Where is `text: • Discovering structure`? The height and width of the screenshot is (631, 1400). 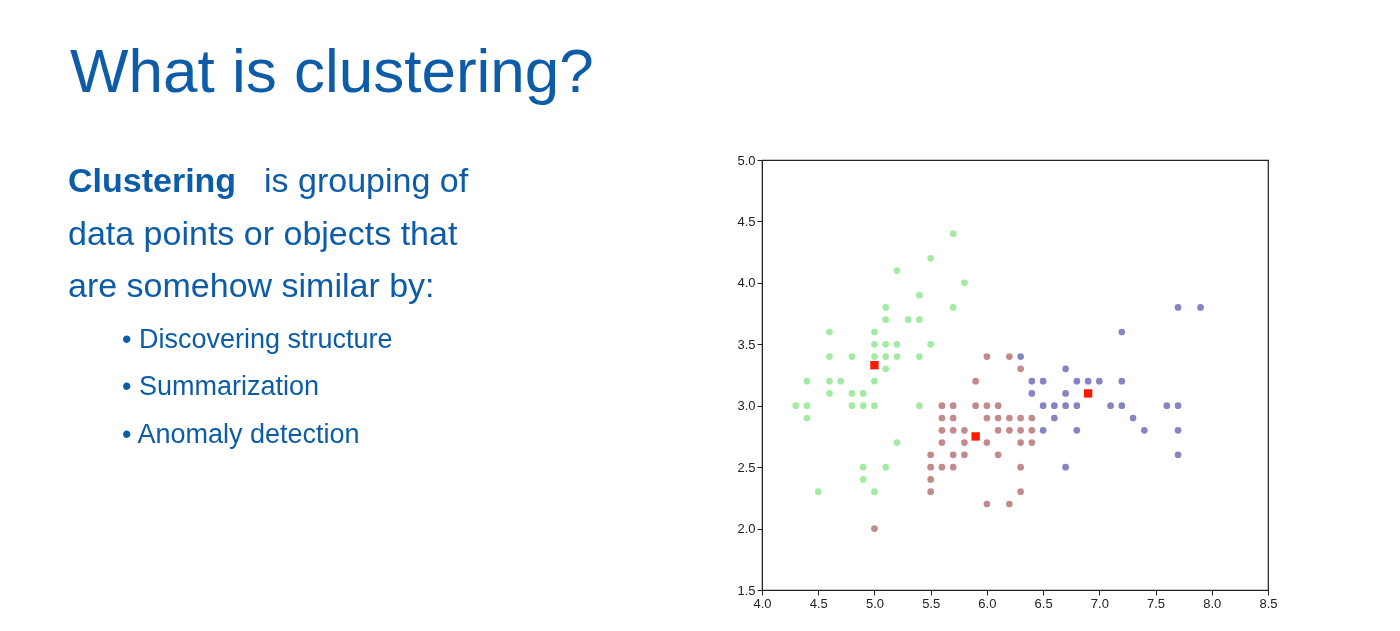
text: • Discovering structure is located at coordinates (257, 339).